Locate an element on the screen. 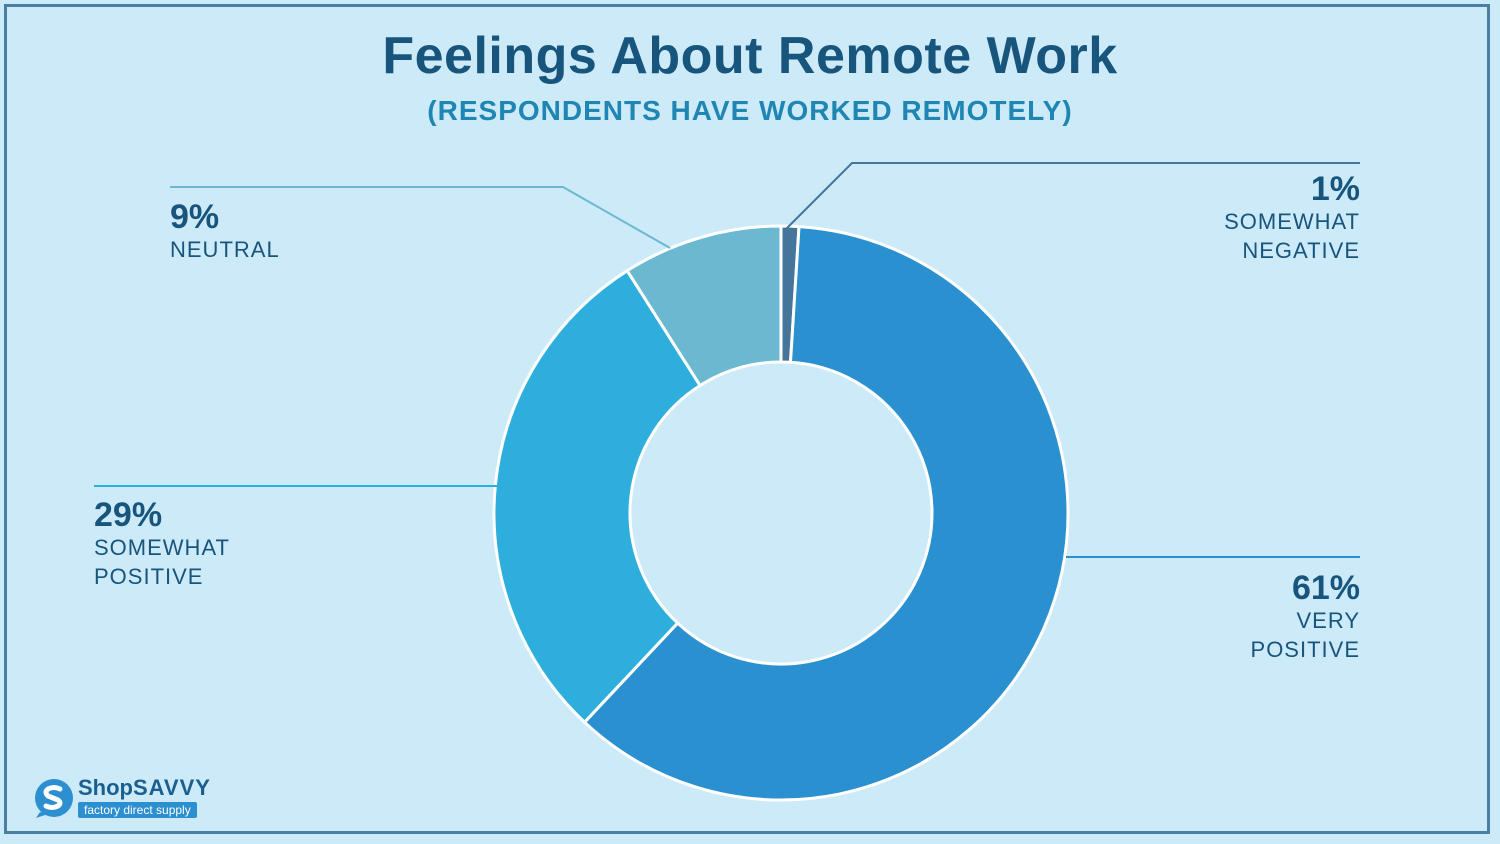 This screenshot has width=1500, height=844. label-somewhat-positive: 29% SOMEWHAT POSITIVE is located at coordinates (194, 544).